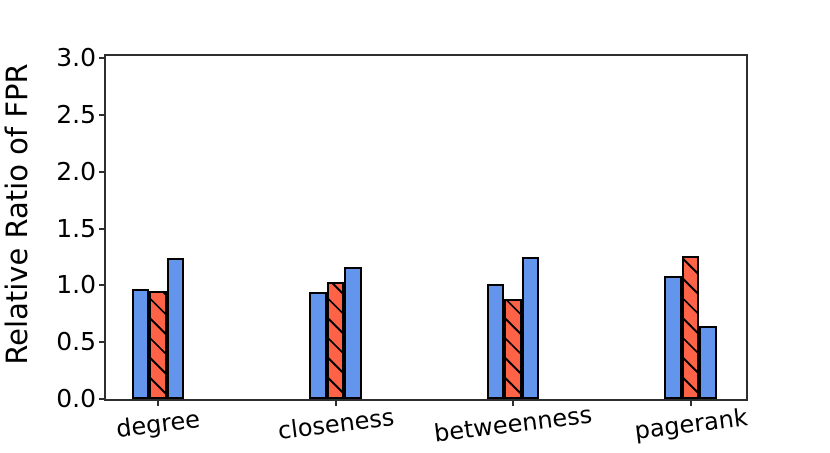  I want to click on bar-closeness-blue-left-bar, so click(318, 345).